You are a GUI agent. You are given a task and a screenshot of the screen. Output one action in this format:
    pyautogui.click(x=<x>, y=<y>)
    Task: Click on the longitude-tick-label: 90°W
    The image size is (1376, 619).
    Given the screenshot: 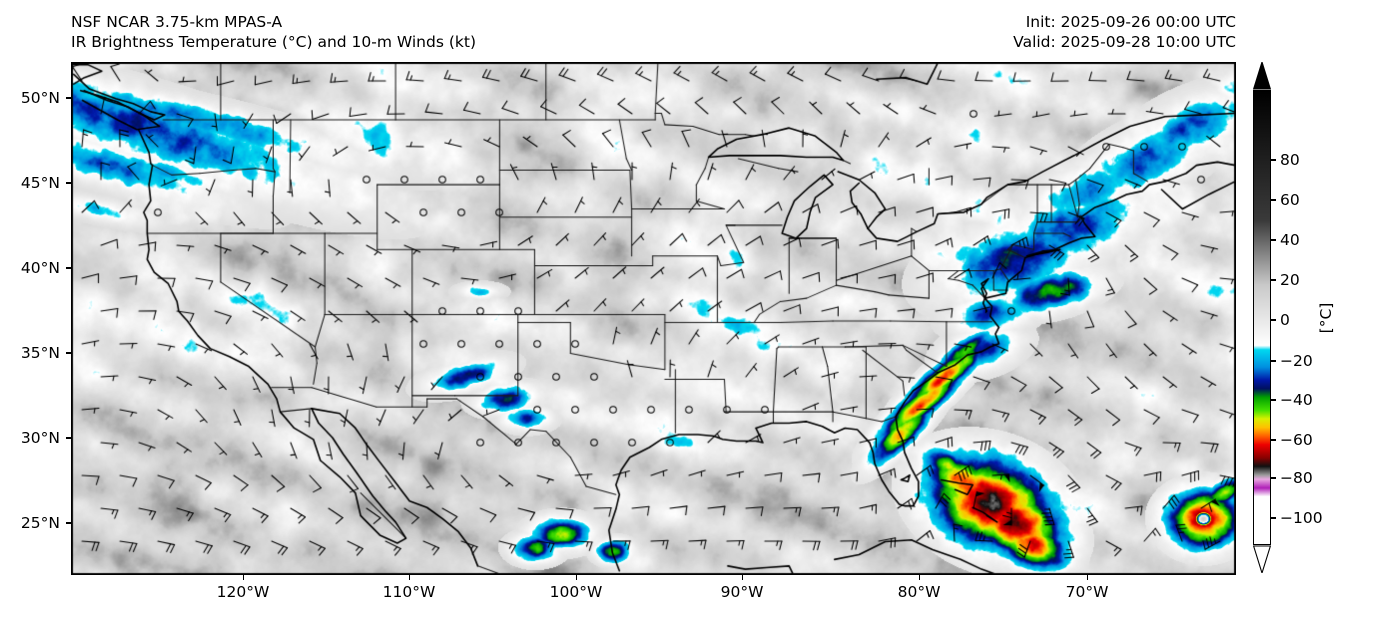 What is the action you would take?
    pyautogui.click(x=742, y=592)
    